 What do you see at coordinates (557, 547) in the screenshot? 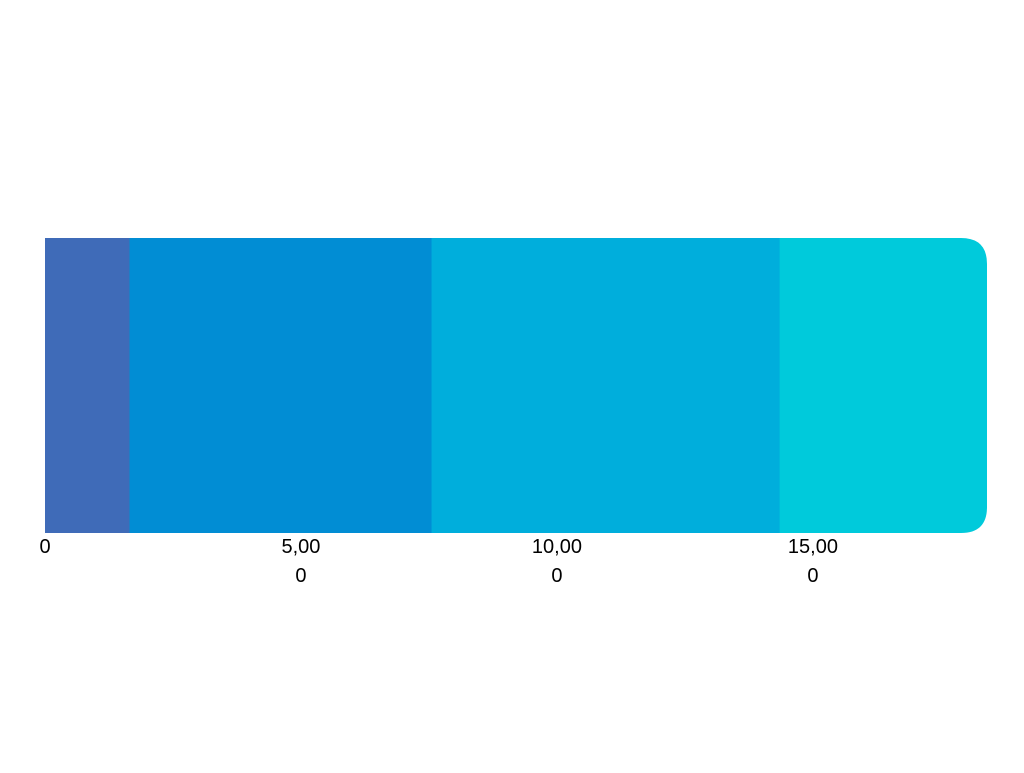
I see `x-tick-label: 10,00` at bounding box center [557, 547].